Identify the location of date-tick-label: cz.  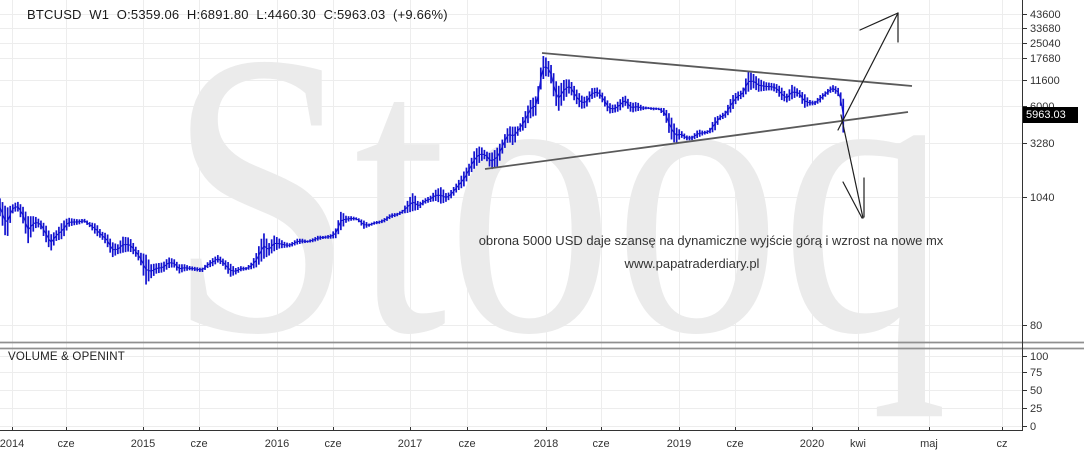
(1002, 444).